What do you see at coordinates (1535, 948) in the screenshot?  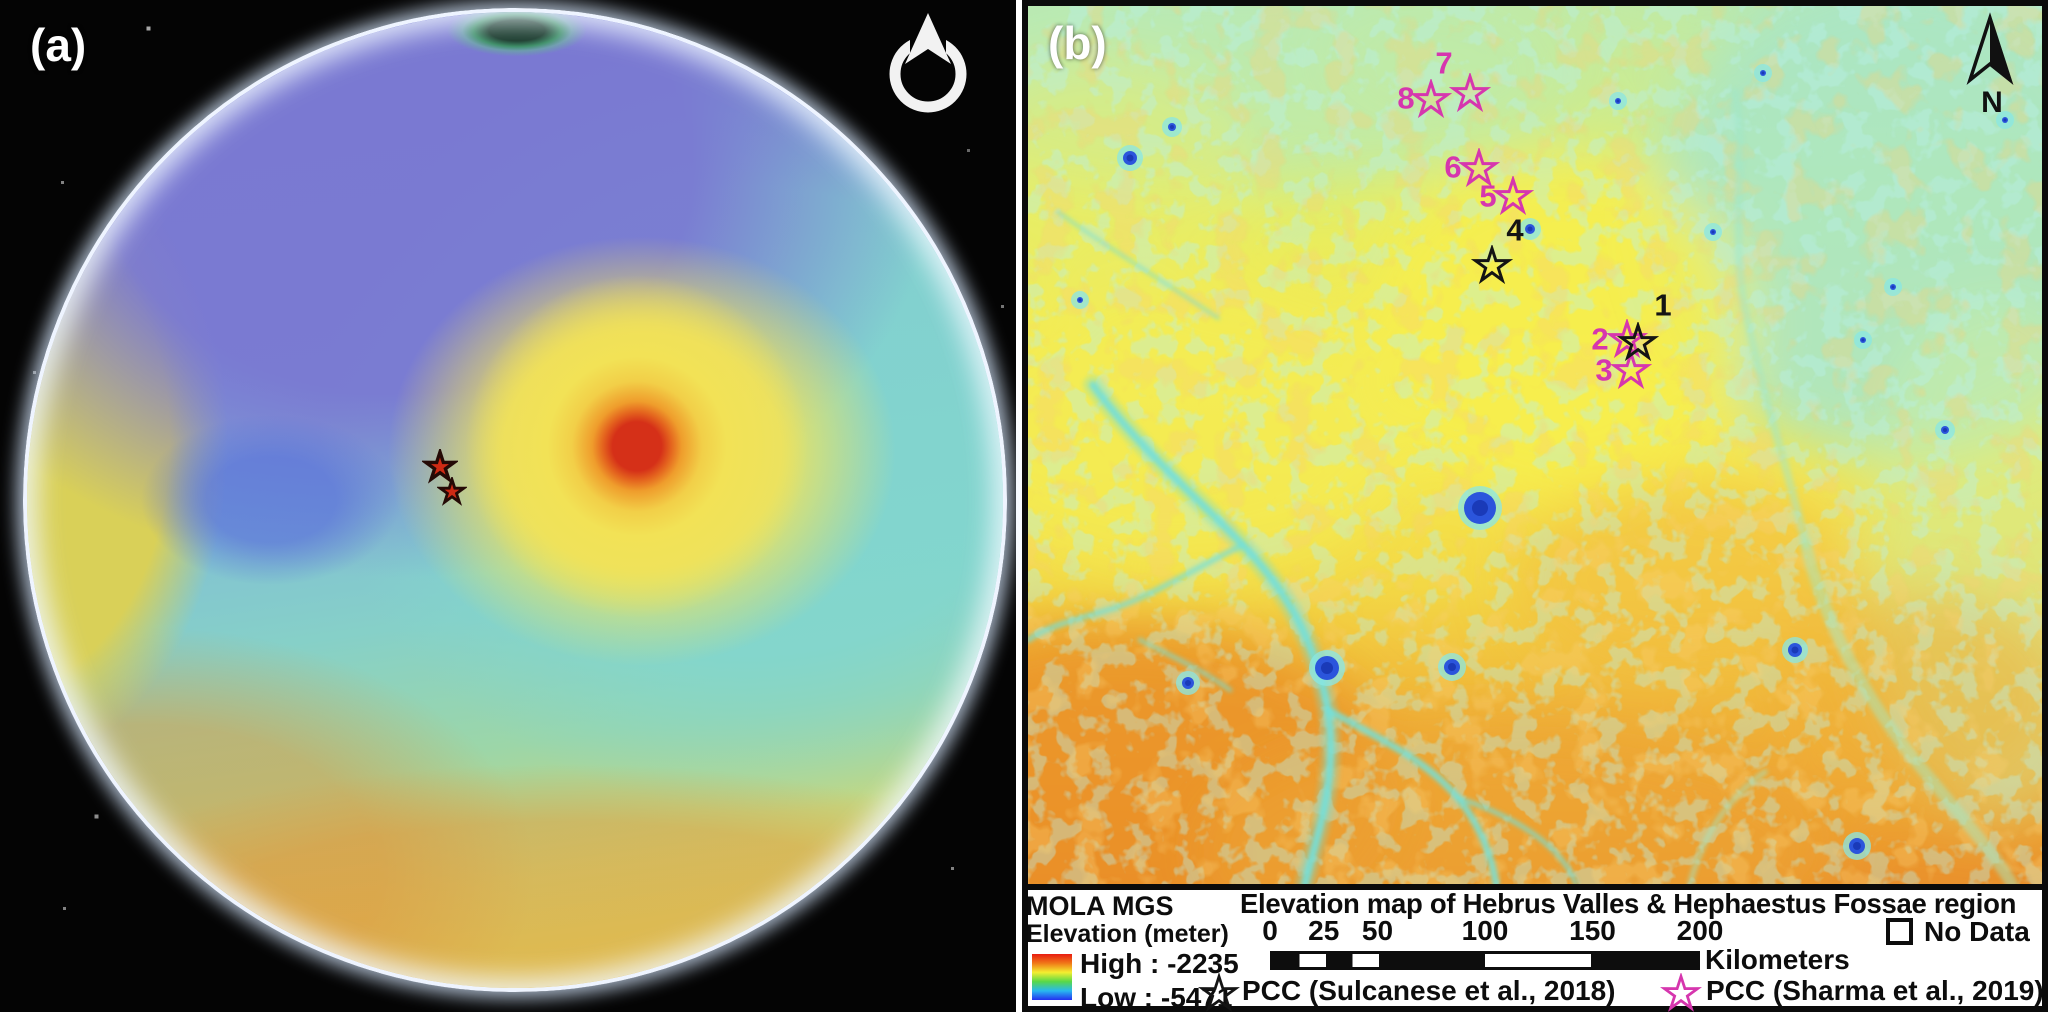 I see `legend-box` at bounding box center [1535, 948].